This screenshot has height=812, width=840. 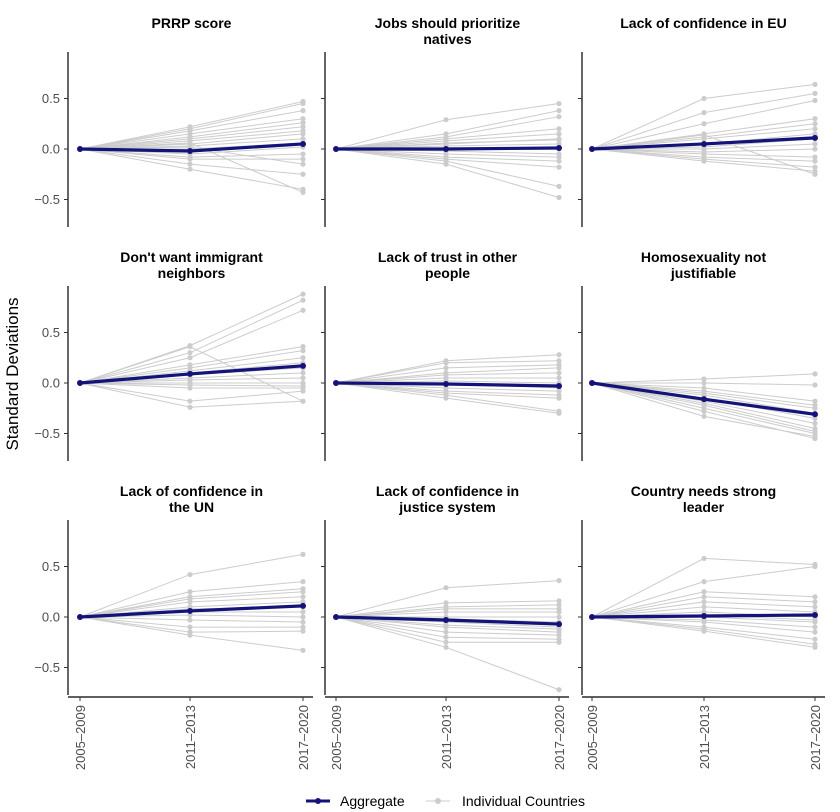 I want to click on x-tick-label: 2005–2009, so click(x=80, y=737).